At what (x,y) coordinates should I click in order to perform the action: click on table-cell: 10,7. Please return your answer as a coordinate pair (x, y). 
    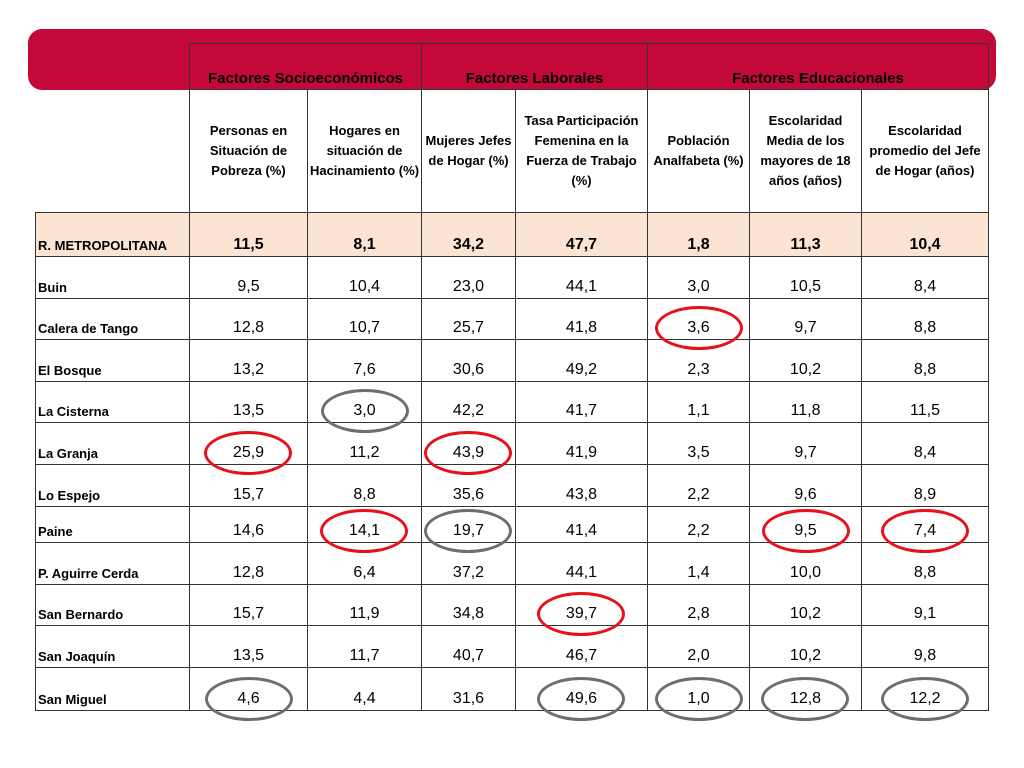
    Looking at the image, I should click on (364, 319).